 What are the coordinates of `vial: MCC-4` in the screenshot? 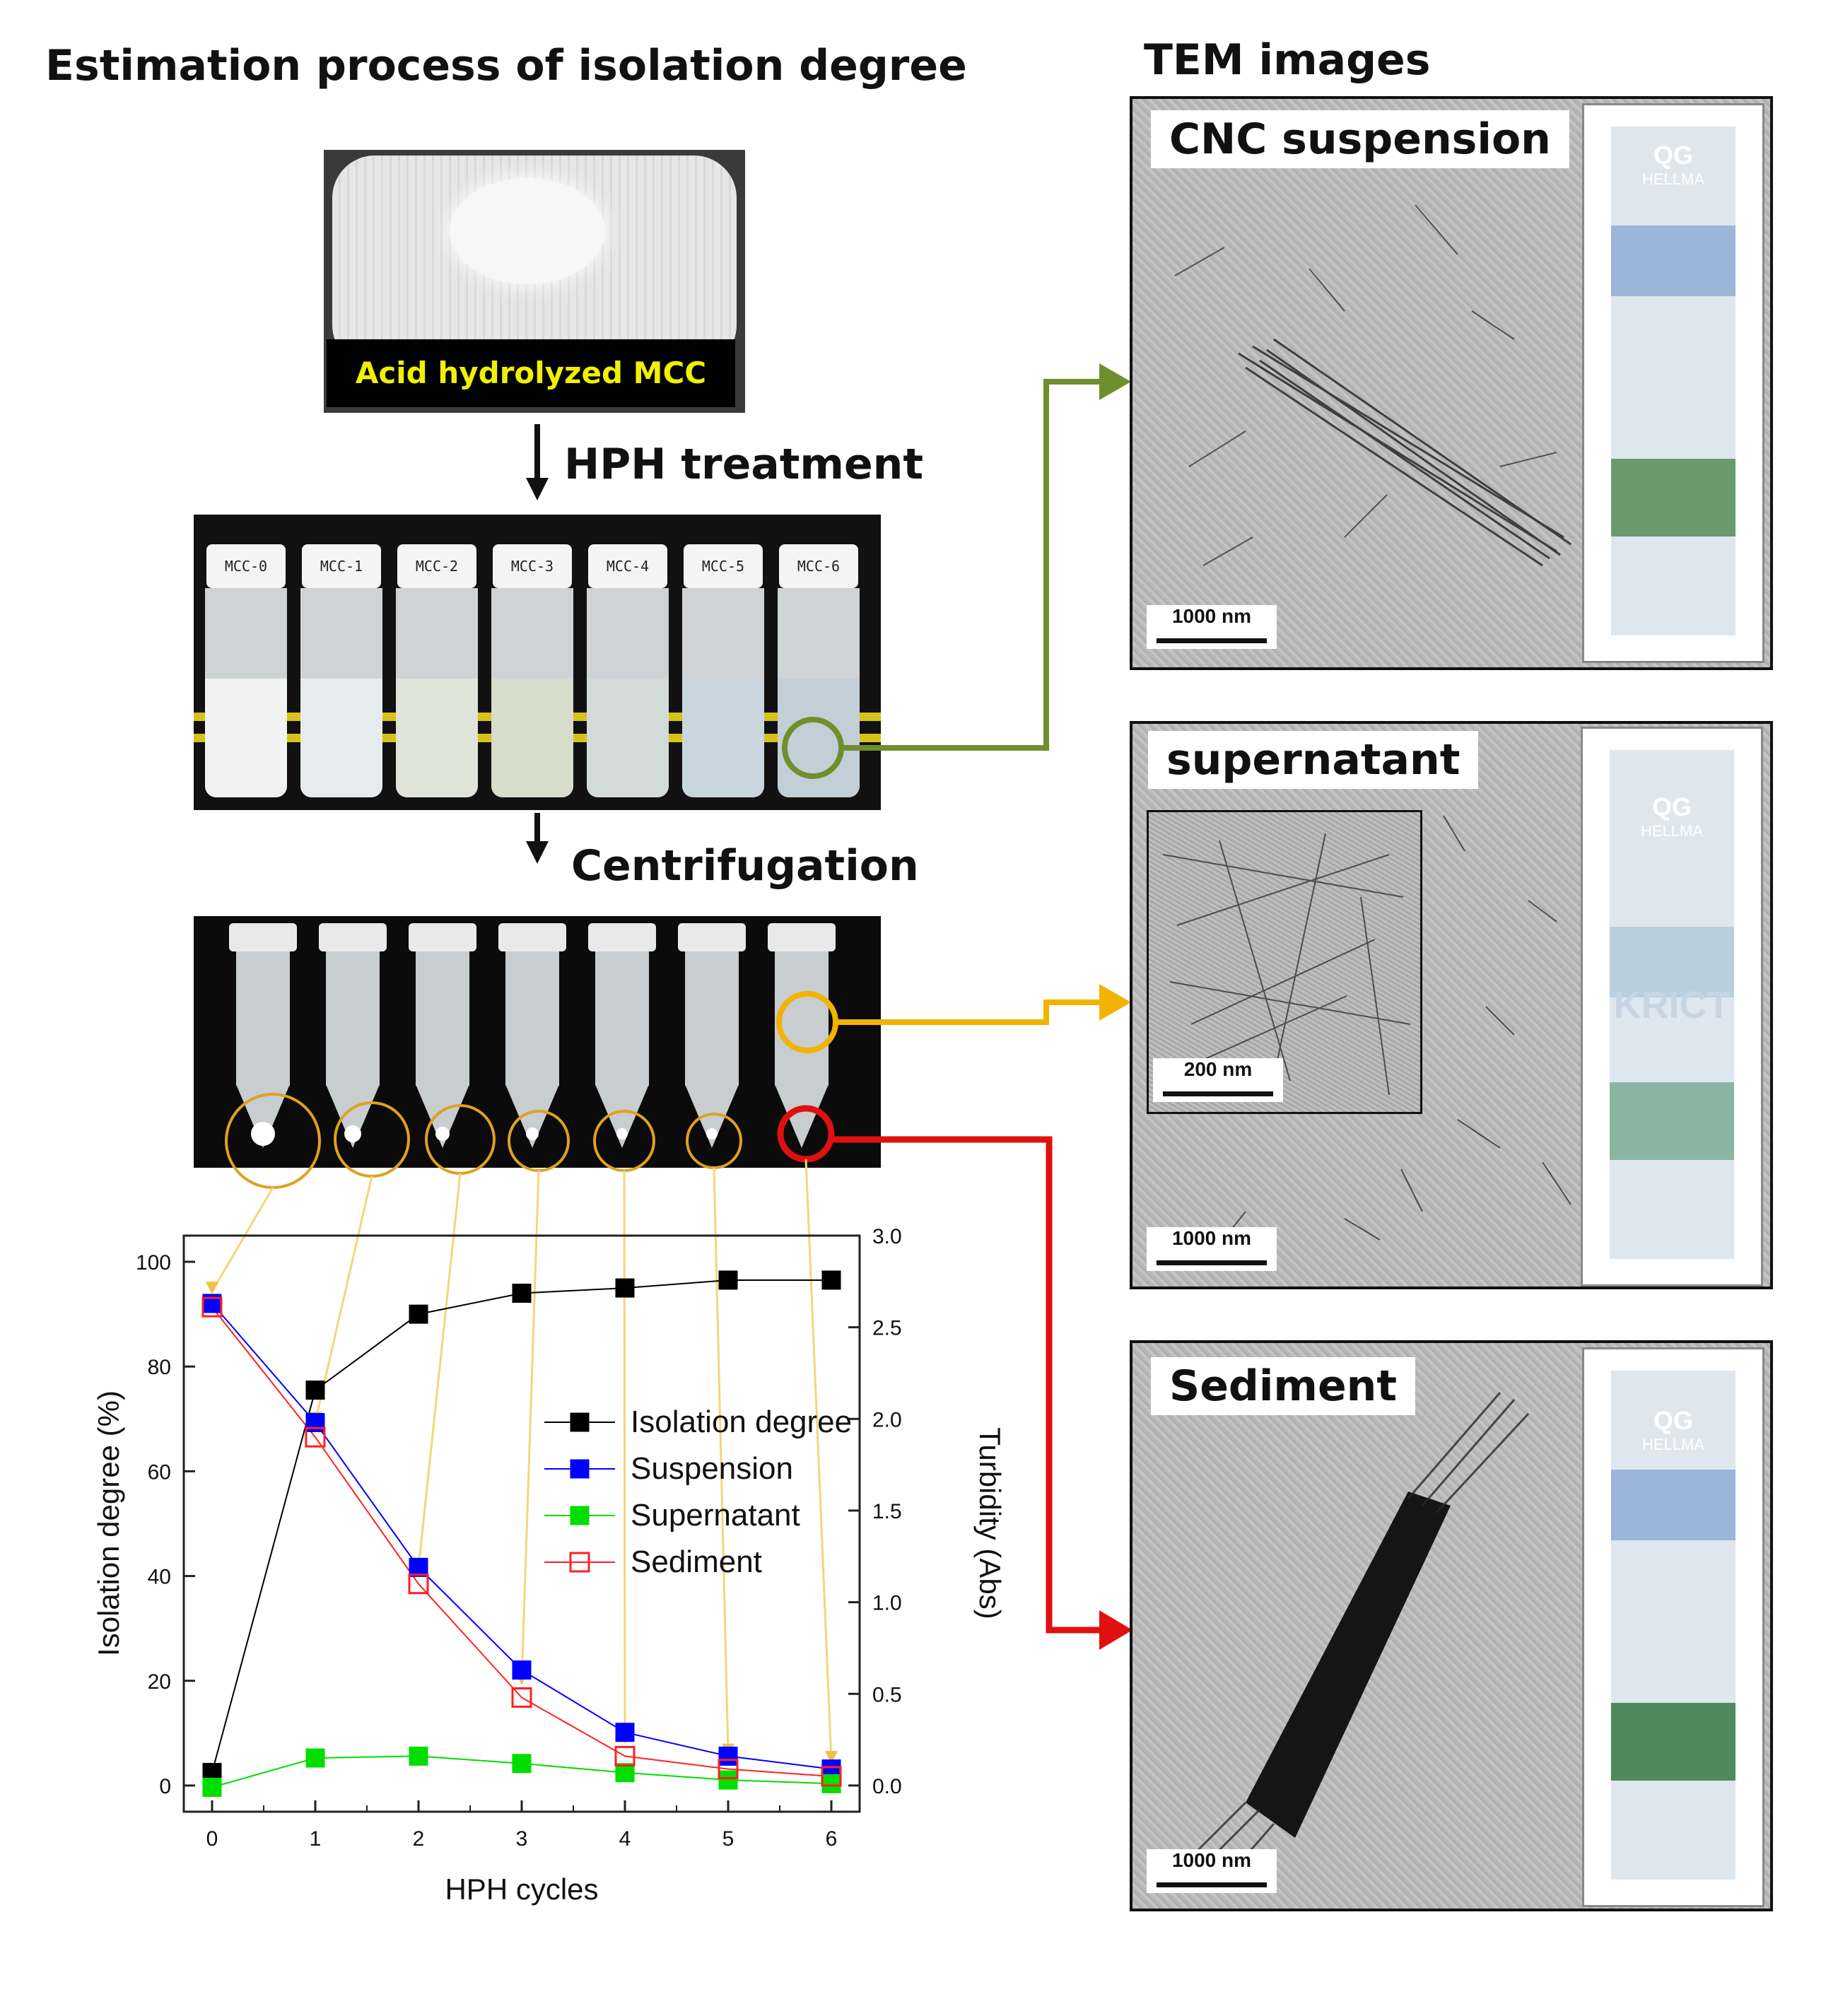 It's located at (628, 672).